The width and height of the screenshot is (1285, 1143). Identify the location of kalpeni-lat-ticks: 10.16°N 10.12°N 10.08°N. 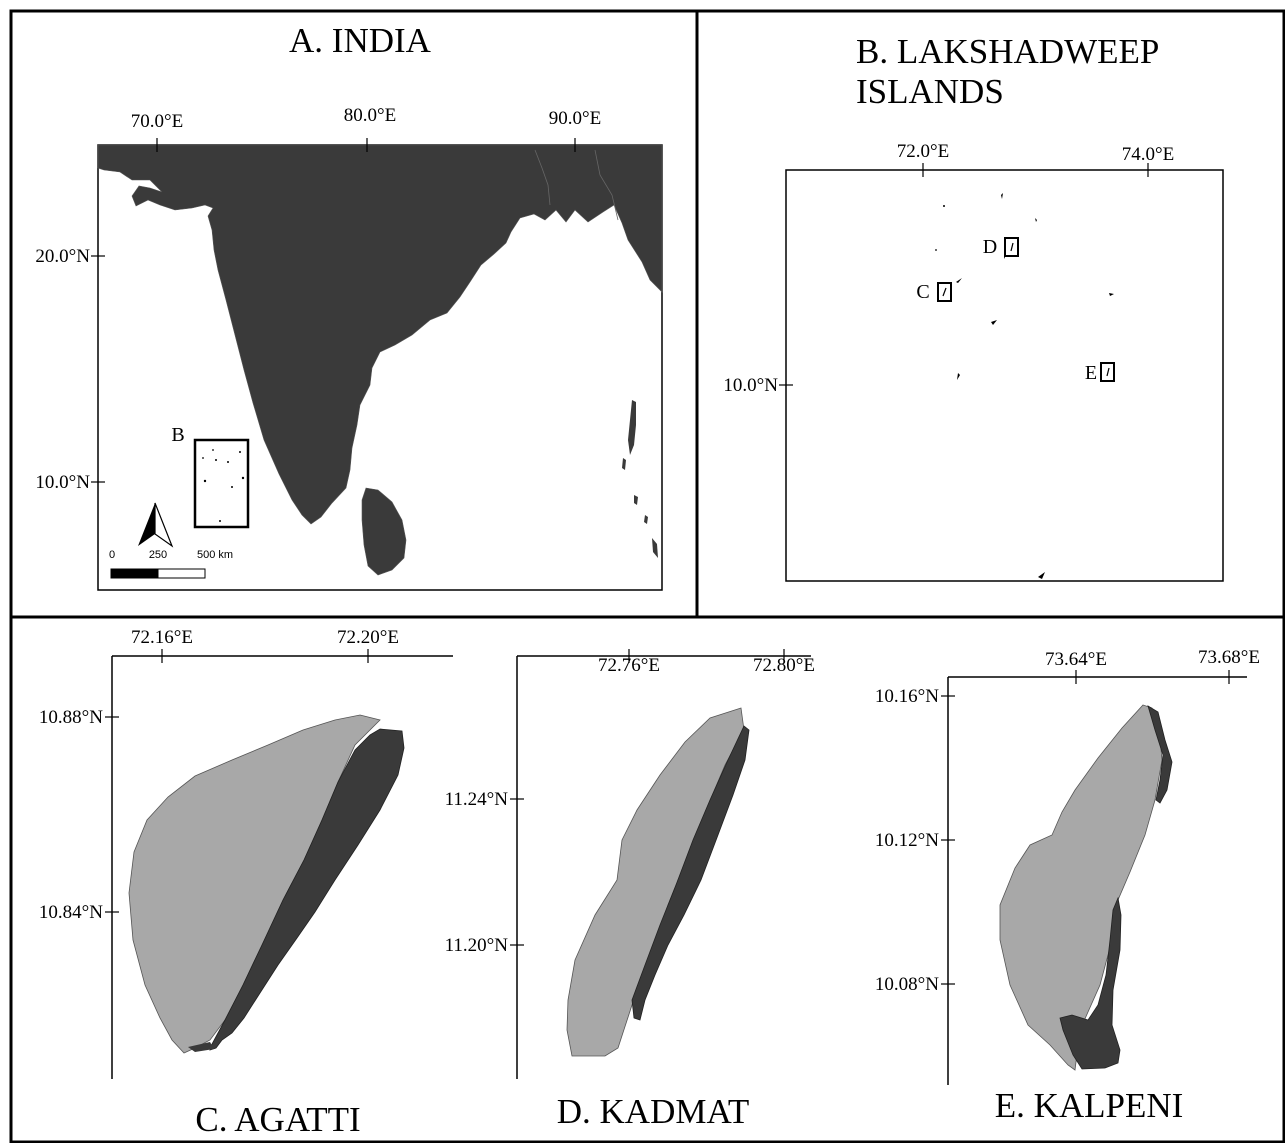
(915, 840).